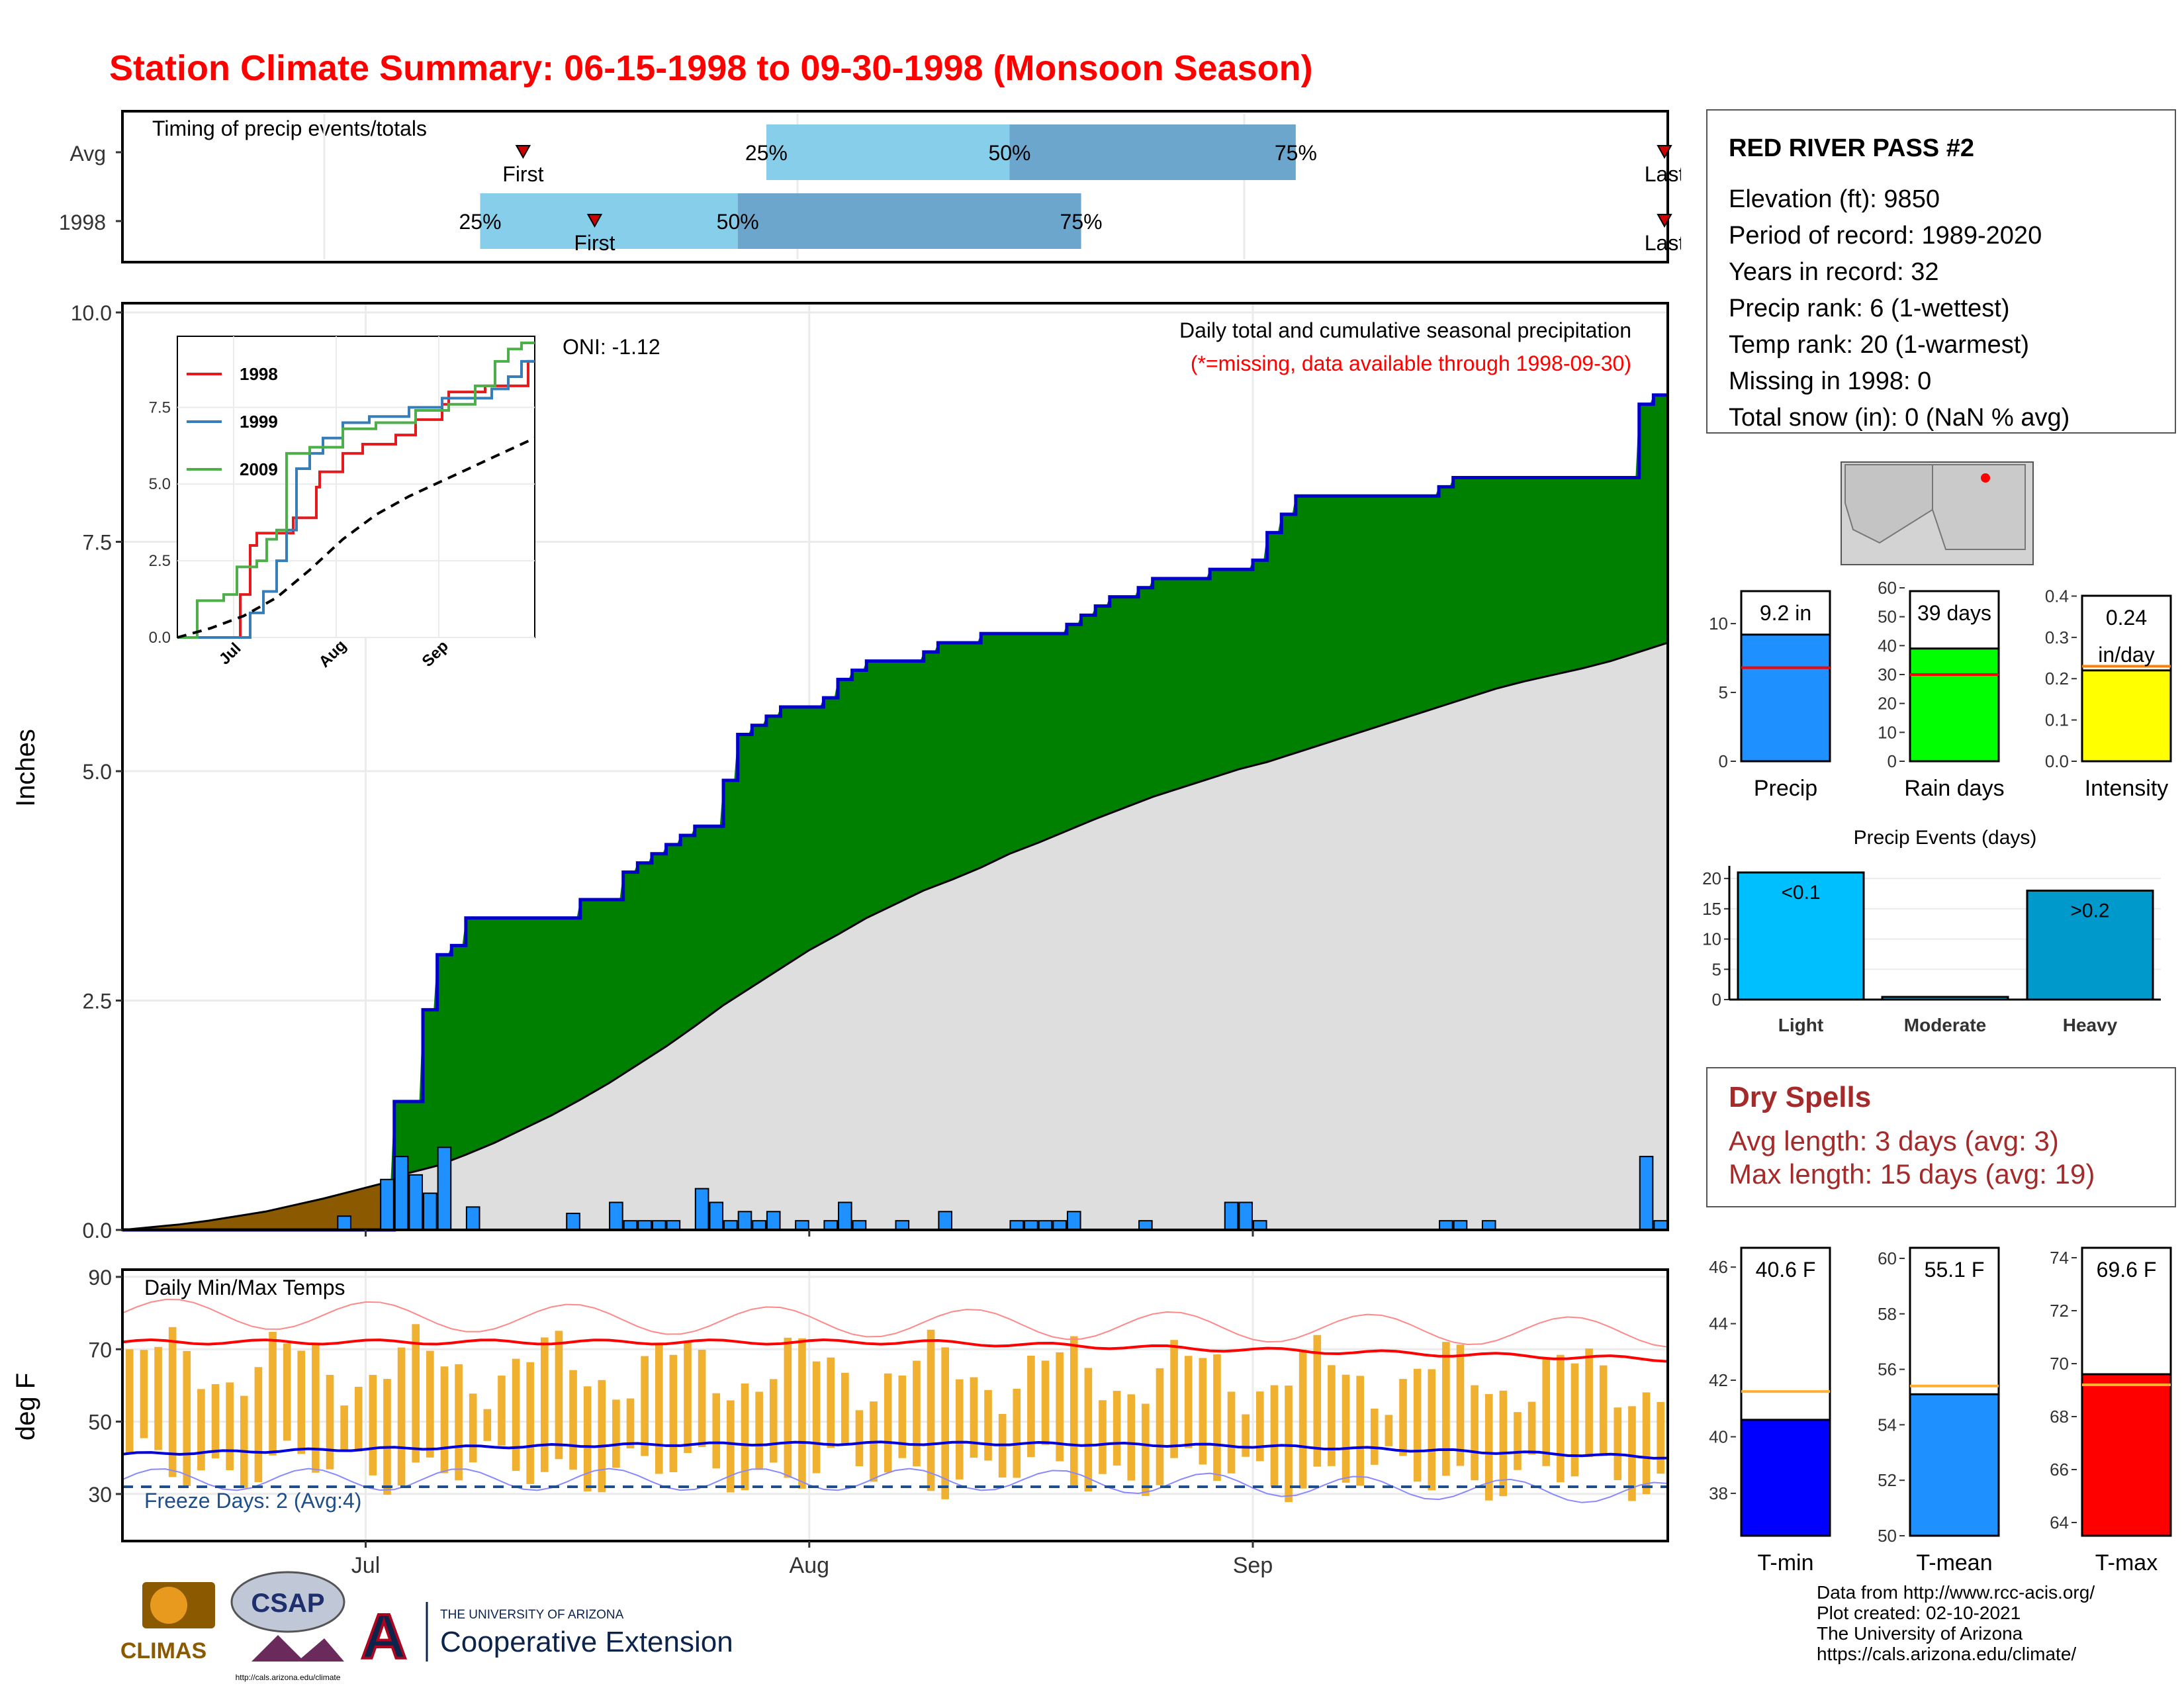 The width and height of the screenshot is (2184, 1688). What do you see at coordinates (26, 1406) in the screenshot?
I see `temps-ylabel: deg F` at bounding box center [26, 1406].